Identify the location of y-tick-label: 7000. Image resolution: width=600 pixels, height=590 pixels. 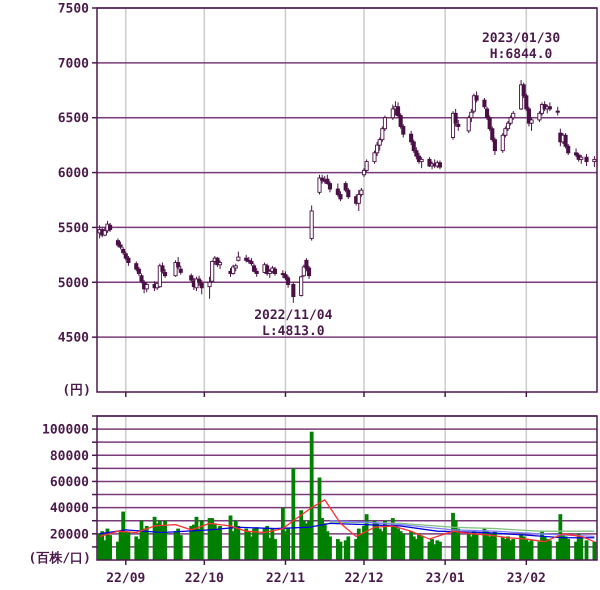
(74, 64).